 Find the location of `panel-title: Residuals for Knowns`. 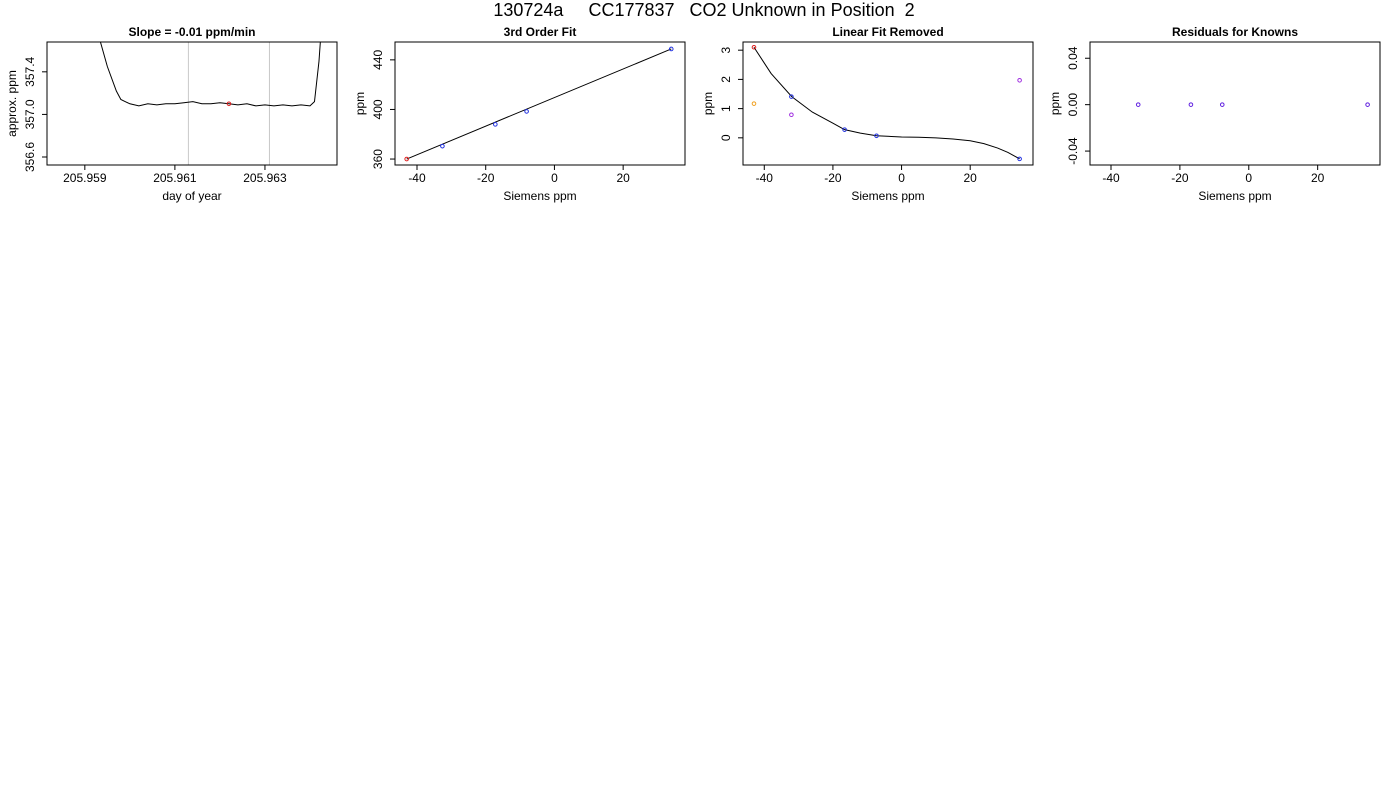

panel-title: Residuals for Knowns is located at coordinates (1235, 32).